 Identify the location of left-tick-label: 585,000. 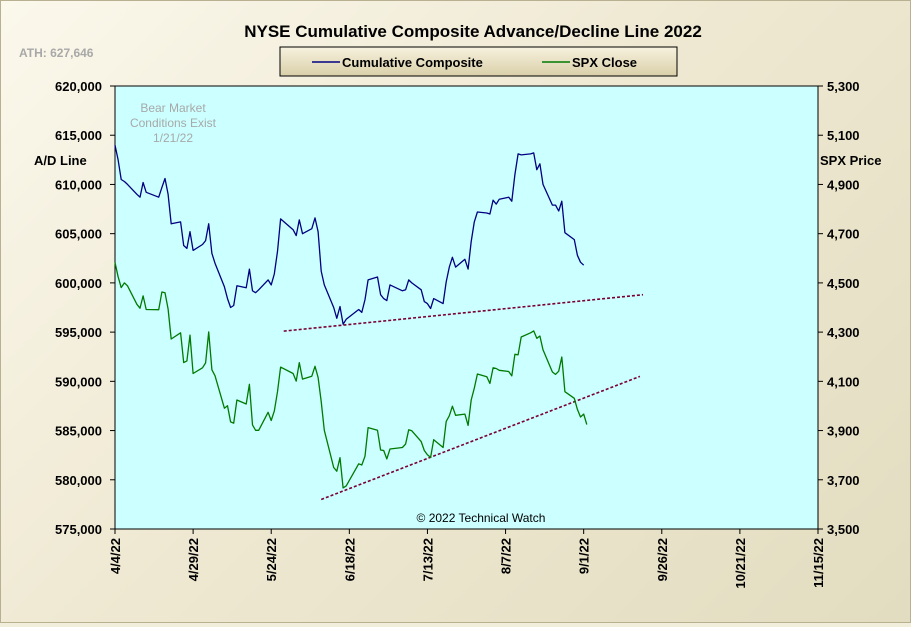
(78, 431).